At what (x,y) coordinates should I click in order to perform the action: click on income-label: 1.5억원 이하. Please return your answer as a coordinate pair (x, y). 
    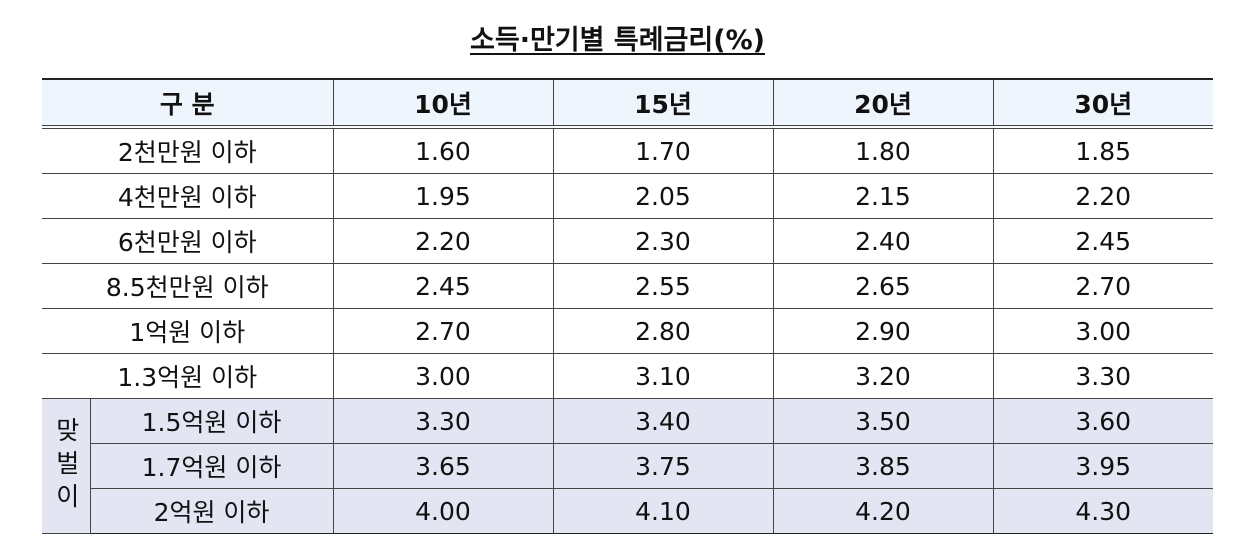
    Looking at the image, I should click on (211, 421).